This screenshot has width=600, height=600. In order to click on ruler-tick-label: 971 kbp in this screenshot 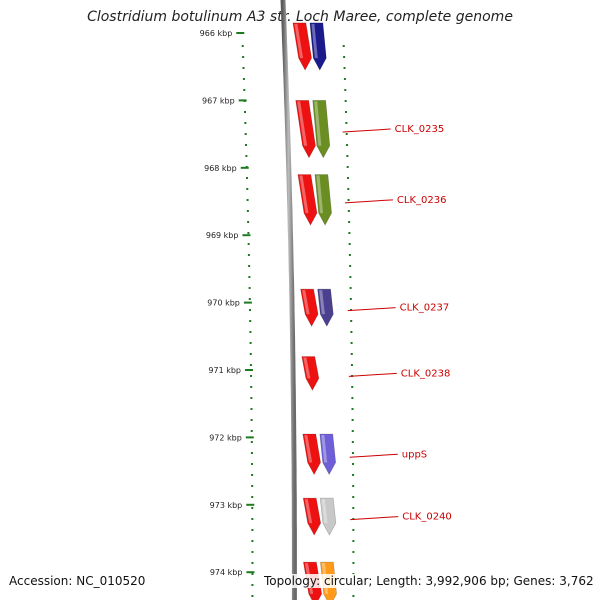, I will do `click(224, 370)`.